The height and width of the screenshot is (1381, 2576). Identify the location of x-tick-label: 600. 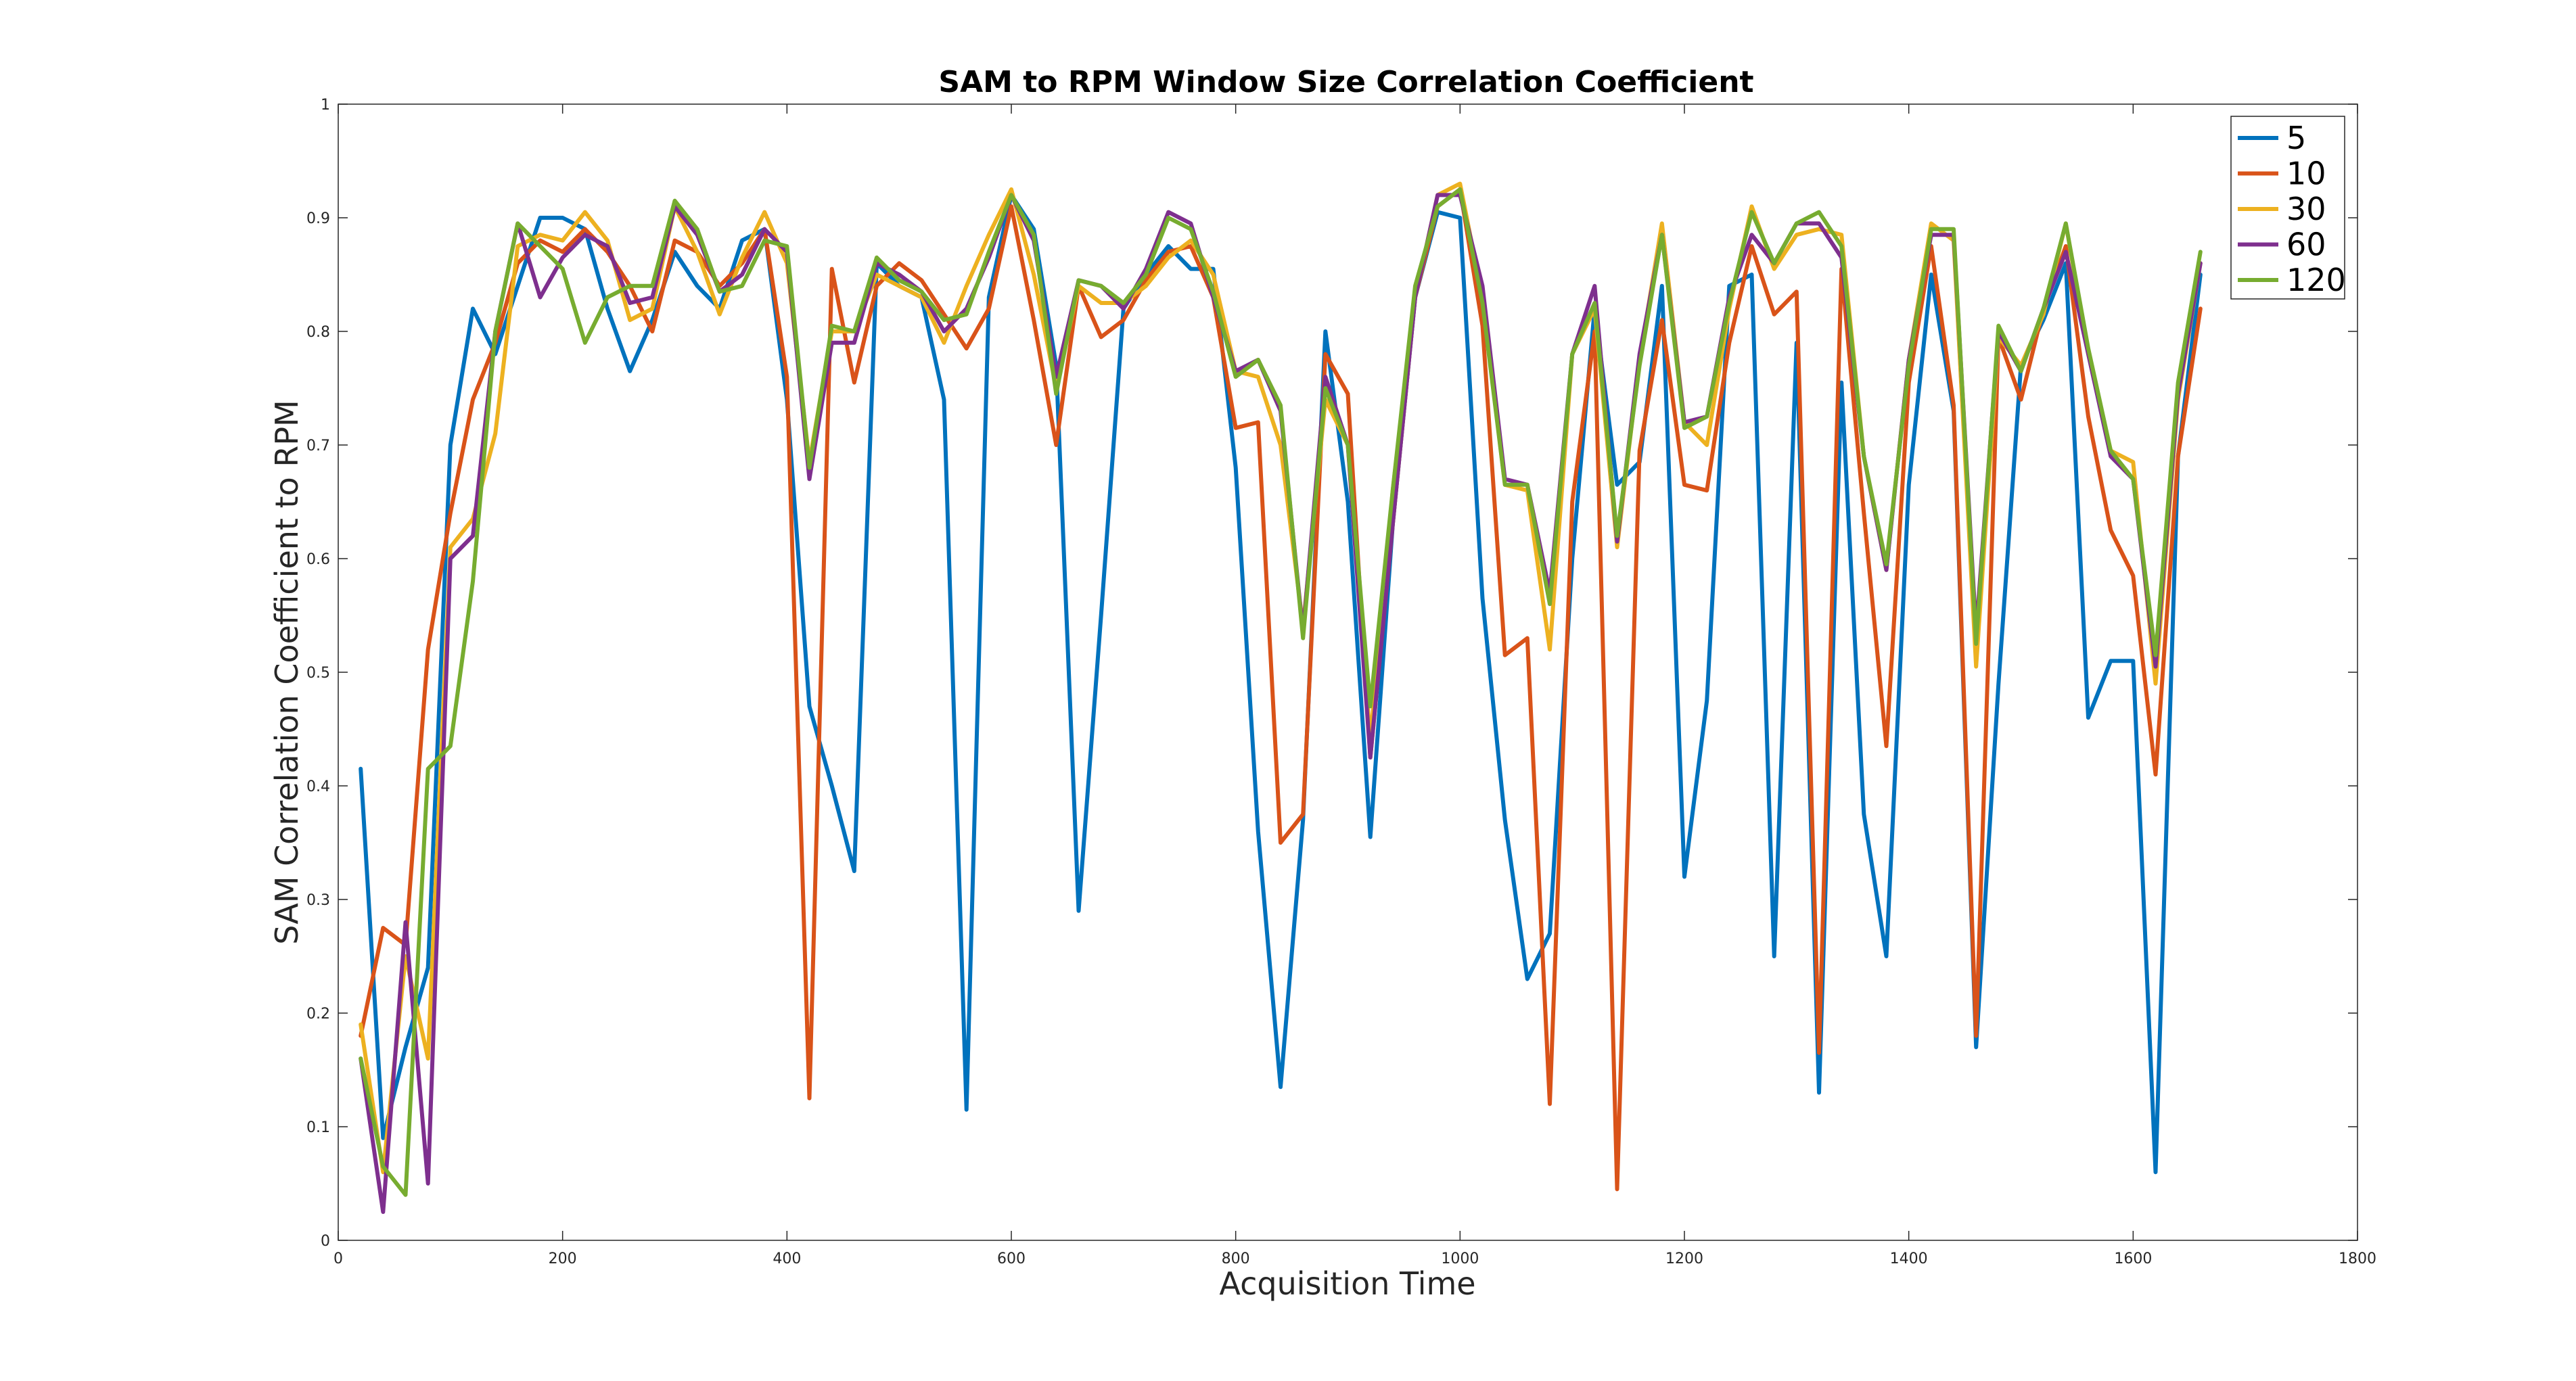
(1011, 1258).